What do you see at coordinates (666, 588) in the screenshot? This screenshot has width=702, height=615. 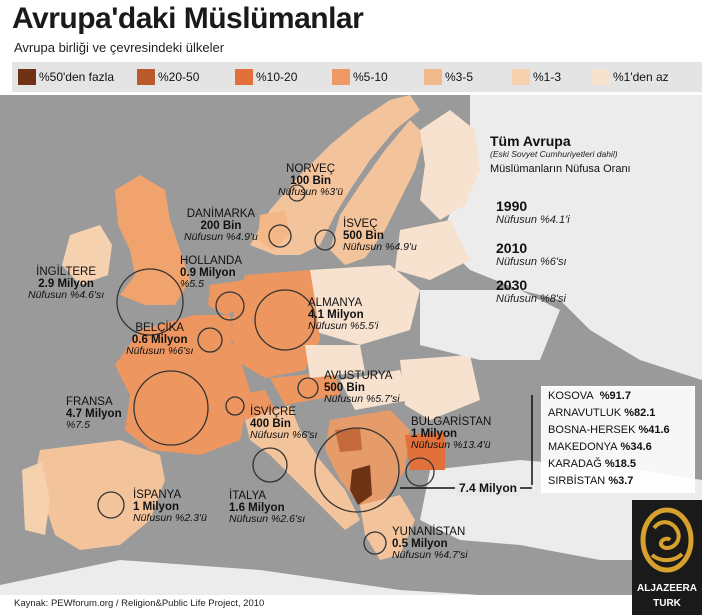 I see `logo-text: ALJAZEERA` at bounding box center [666, 588].